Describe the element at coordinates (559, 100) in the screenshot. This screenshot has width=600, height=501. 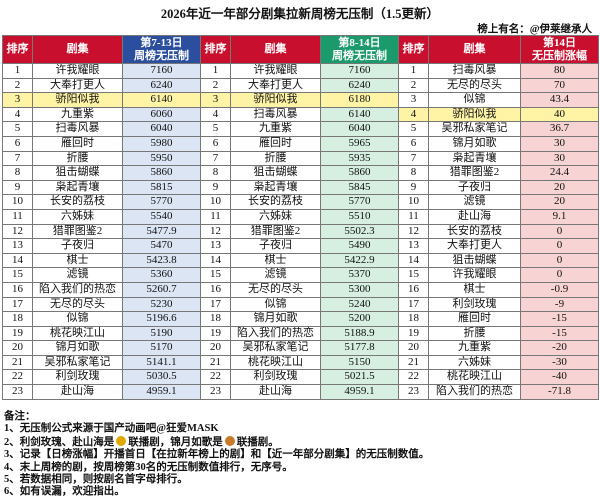
I see `value-cell: 43.4` at that location.